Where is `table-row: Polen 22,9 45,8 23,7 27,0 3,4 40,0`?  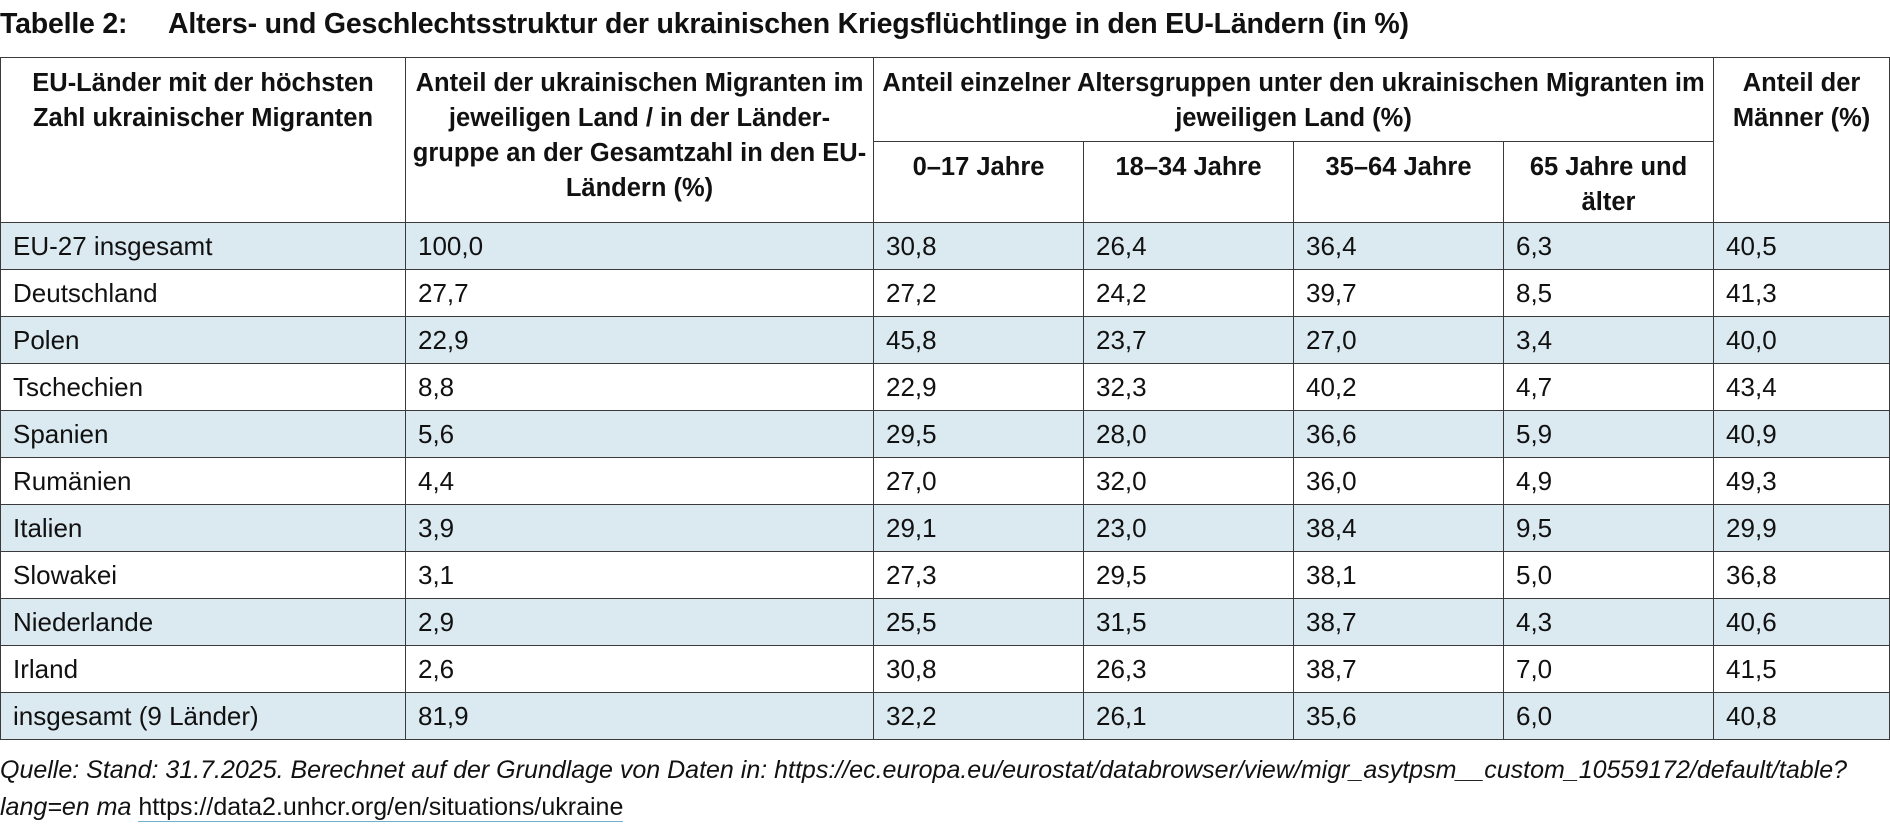
table-row: Polen 22,9 45,8 23,7 27,0 3,4 40,0 is located at coordinates (945, 340).